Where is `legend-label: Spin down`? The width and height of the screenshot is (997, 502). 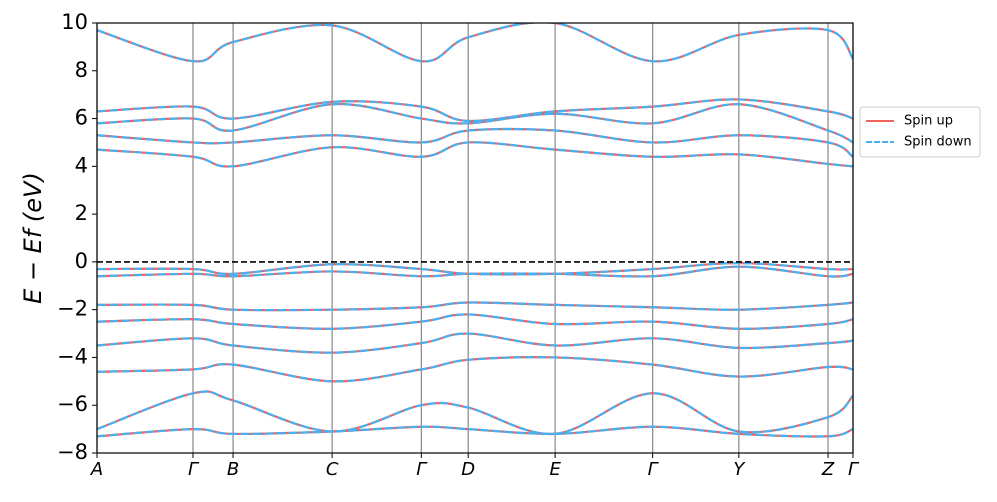
legend-label: Spin down is located at coordinates (938, 142).